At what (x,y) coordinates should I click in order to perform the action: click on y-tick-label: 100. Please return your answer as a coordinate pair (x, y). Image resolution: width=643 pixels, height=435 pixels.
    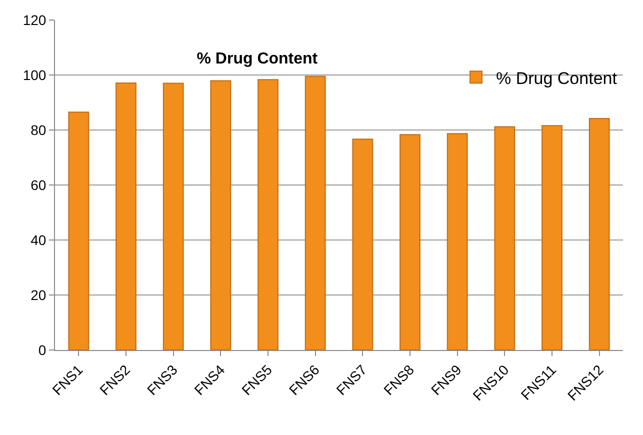
    Looking at the image, I should click on (34, 74).